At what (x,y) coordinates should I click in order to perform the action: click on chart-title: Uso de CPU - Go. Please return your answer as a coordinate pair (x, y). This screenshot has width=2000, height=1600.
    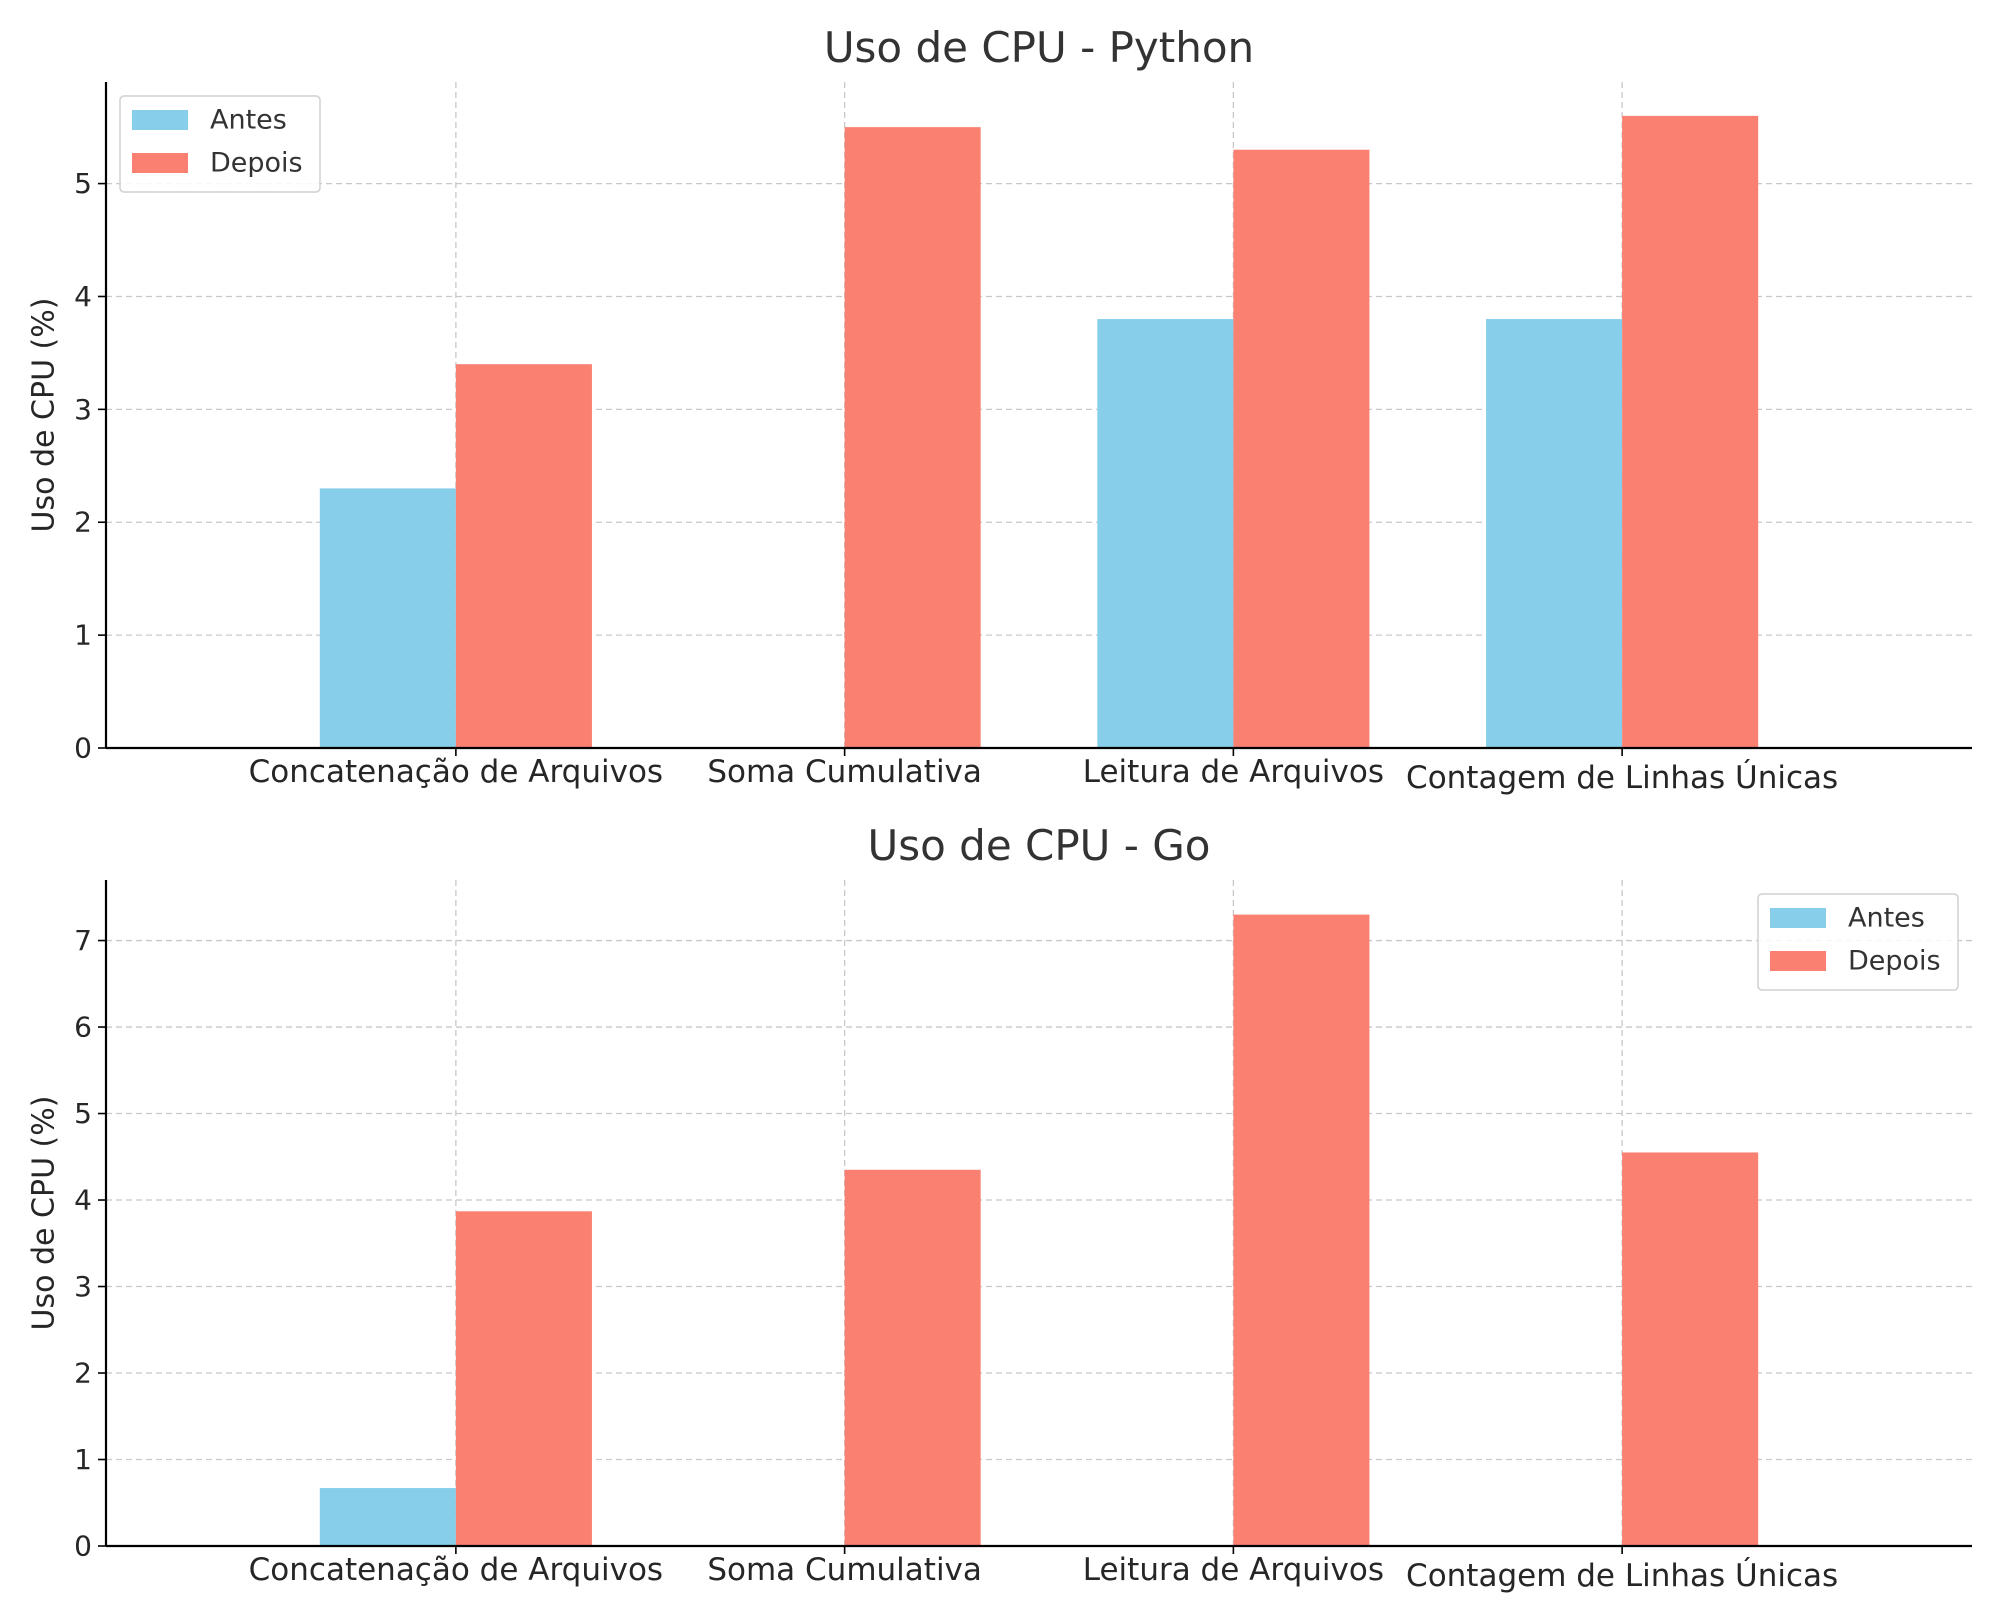
    Looking at the image, I should click on (1038, 845).